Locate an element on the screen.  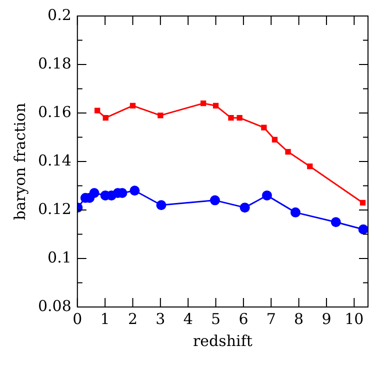
y-tick-label: 0.18 is located at coordinates (55, 63).